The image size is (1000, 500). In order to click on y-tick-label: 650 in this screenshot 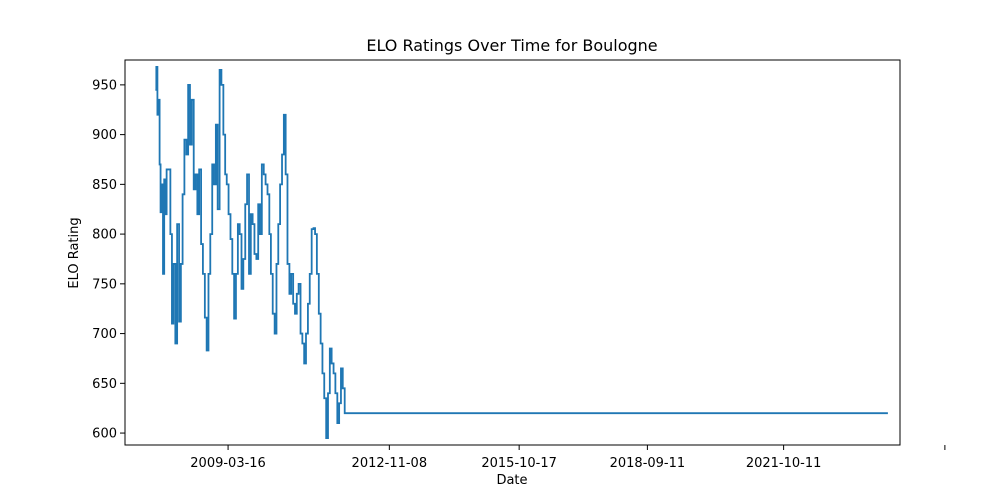, I will do `click(104, 384)`.